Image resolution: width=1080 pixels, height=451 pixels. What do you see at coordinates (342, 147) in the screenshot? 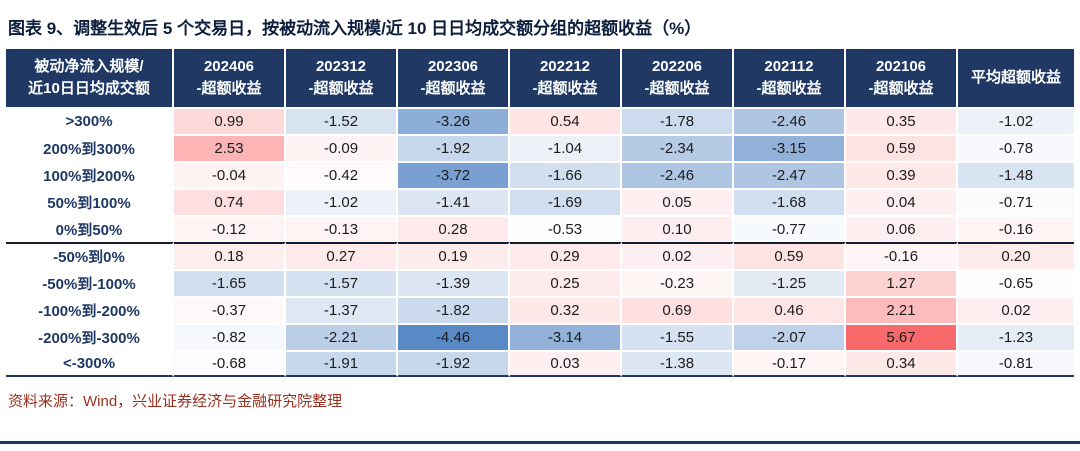
I see `table-cell: -0.09` at bounding box center [342, 147].